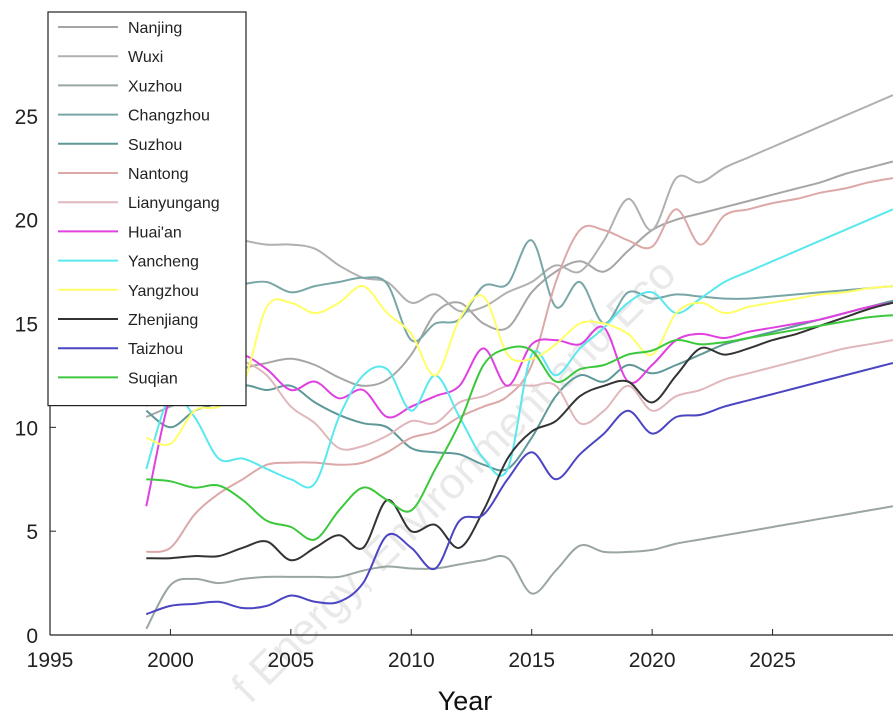  I want to click on x-tick-label: 2015, so click(531, 660).